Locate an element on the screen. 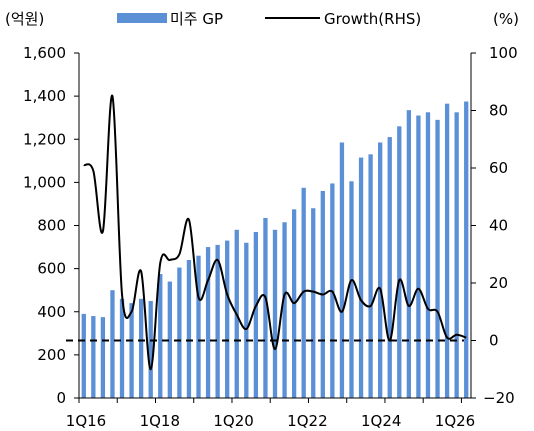  right-axis-tick-label: 80 is located at coordinates (498, 111).